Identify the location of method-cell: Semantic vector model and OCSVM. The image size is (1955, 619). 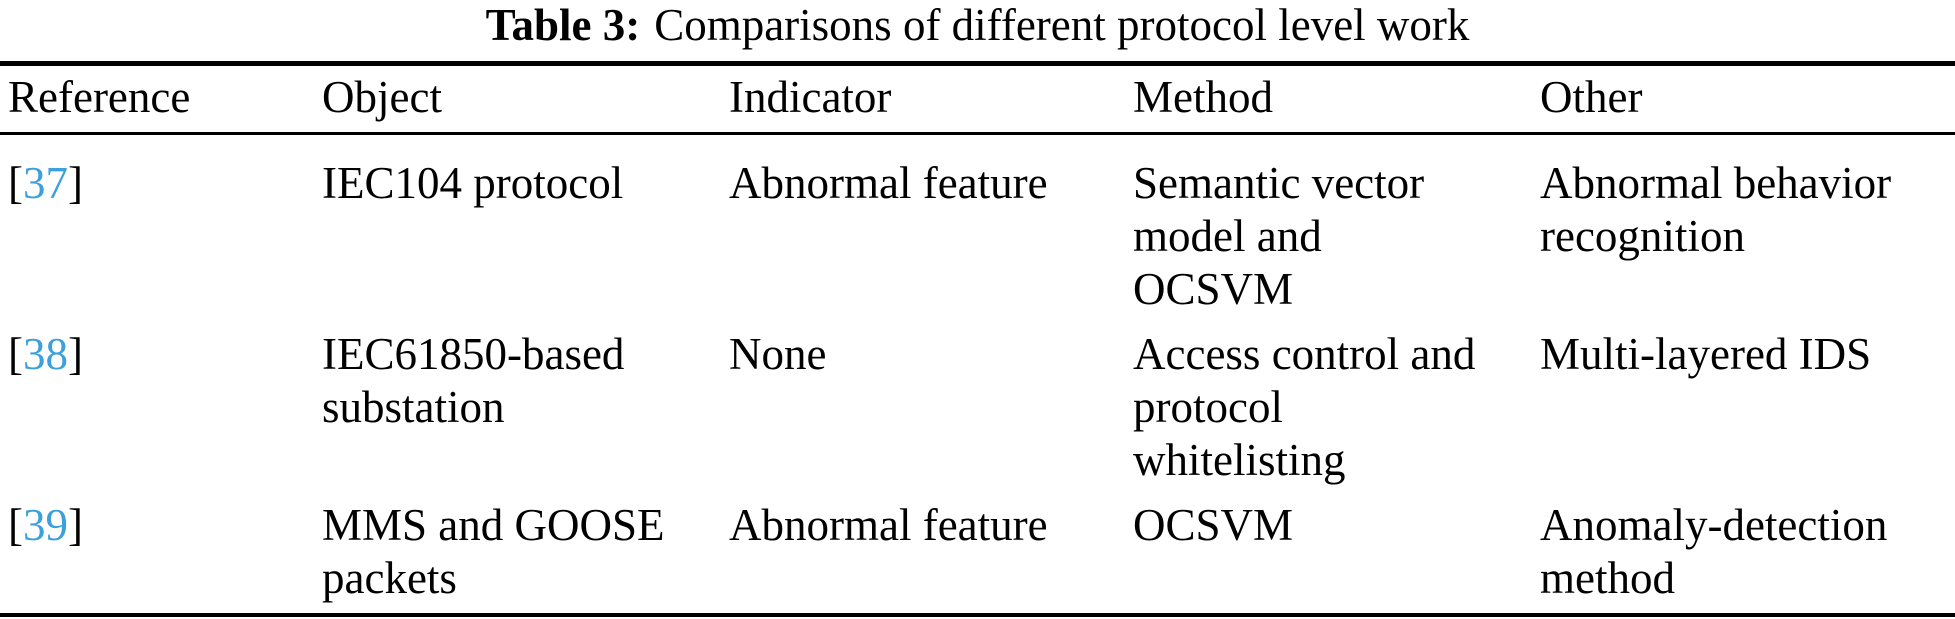
(1279, 236).